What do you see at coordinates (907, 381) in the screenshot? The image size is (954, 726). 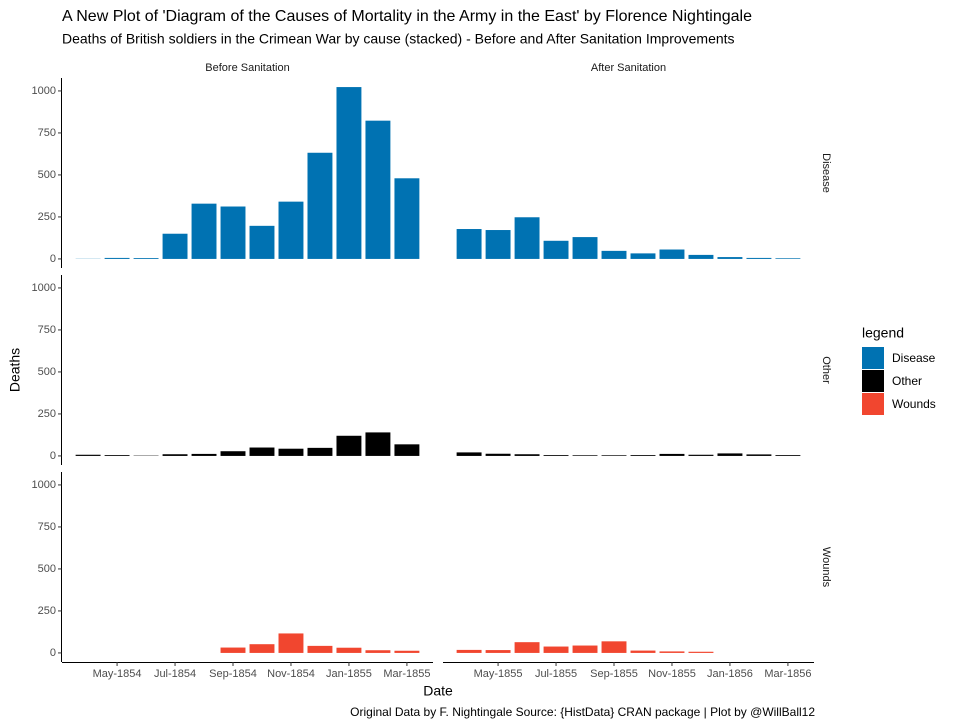 I see `legend-label: Other` at bounding box center [907, 381].